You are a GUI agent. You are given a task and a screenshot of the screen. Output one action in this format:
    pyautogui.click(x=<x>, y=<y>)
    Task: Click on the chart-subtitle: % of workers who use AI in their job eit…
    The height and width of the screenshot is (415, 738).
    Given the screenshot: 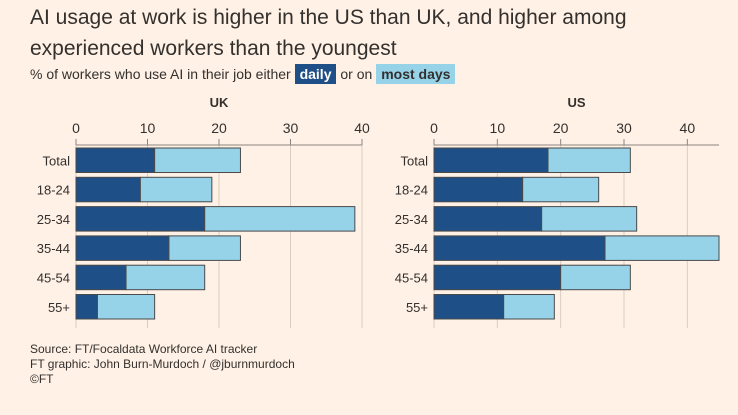 What is the action you would take?
    pyautogui.click(x=243, y=74)
    